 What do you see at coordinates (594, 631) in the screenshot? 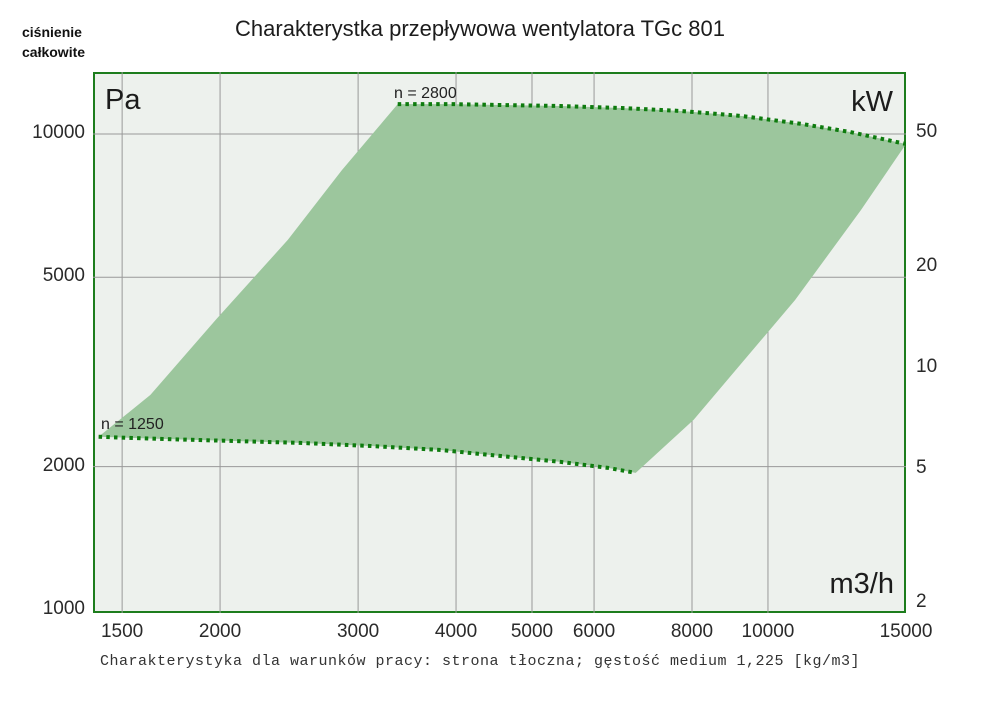
I see `flow-tick-6000: 6000` at bounding box center [594, 631].